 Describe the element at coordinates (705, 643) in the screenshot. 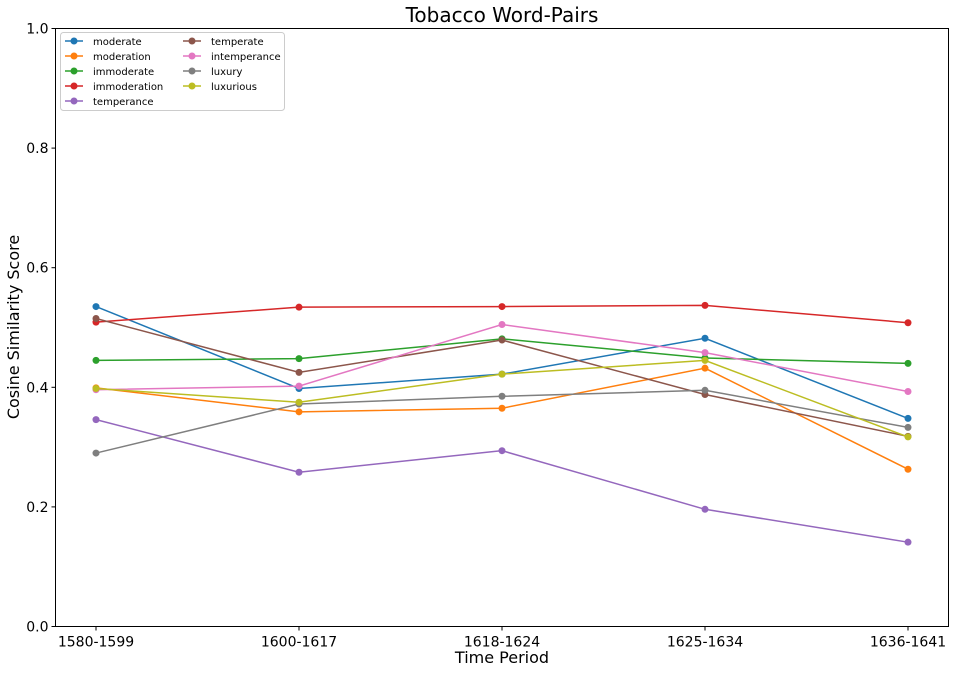

I see `x-tick-label: 1625-1634` at that location.